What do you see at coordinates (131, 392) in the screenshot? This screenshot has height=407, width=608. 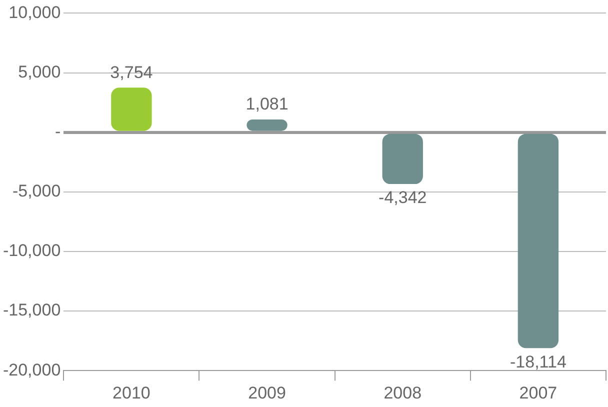 I see `x-tick-label: 2010` at bounding box center [131, 392].